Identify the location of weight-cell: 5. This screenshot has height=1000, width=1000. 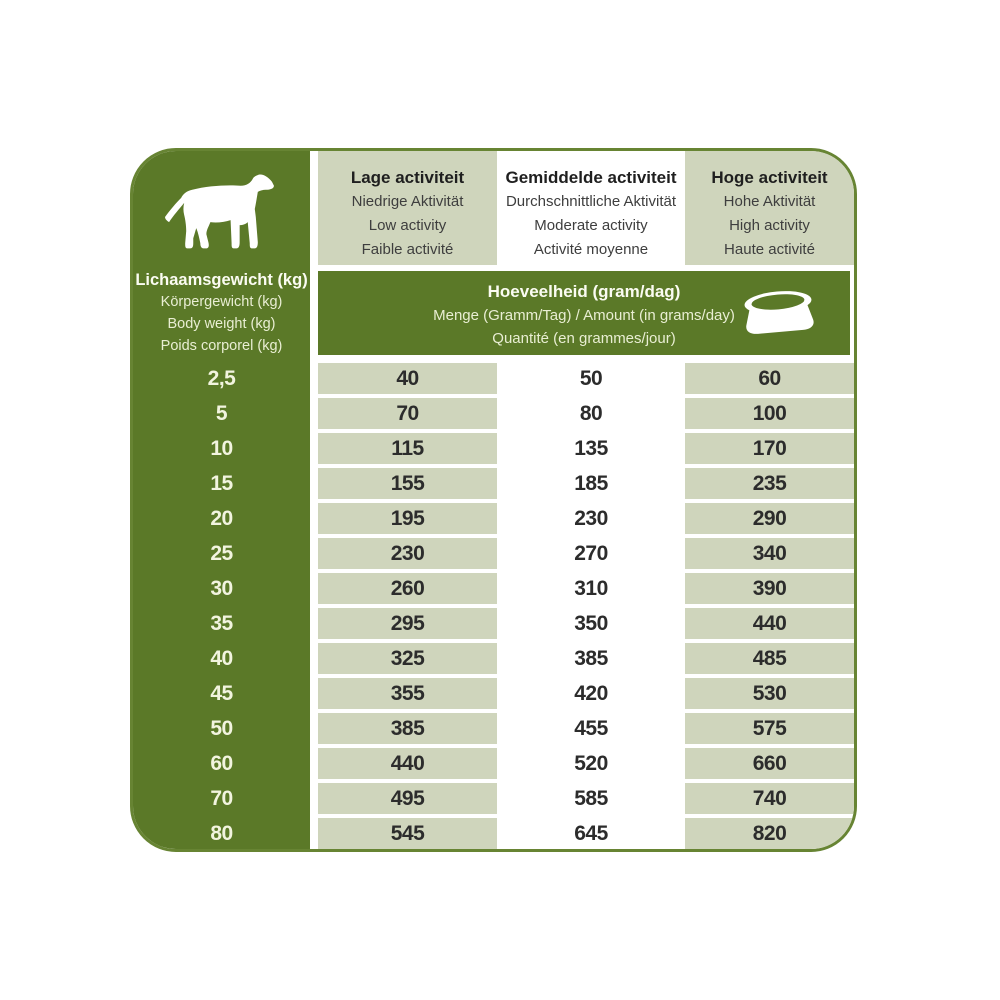
(221, 413).